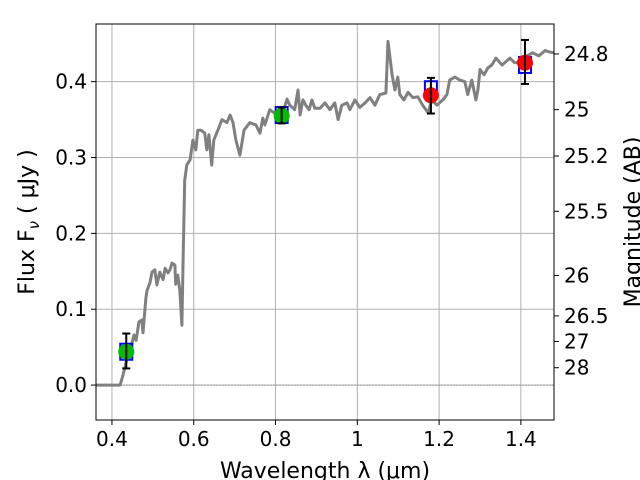 The image size is (640, 480). I want to click on y-axis-label: Flux Fν ( μJy ), so click(29, 221).